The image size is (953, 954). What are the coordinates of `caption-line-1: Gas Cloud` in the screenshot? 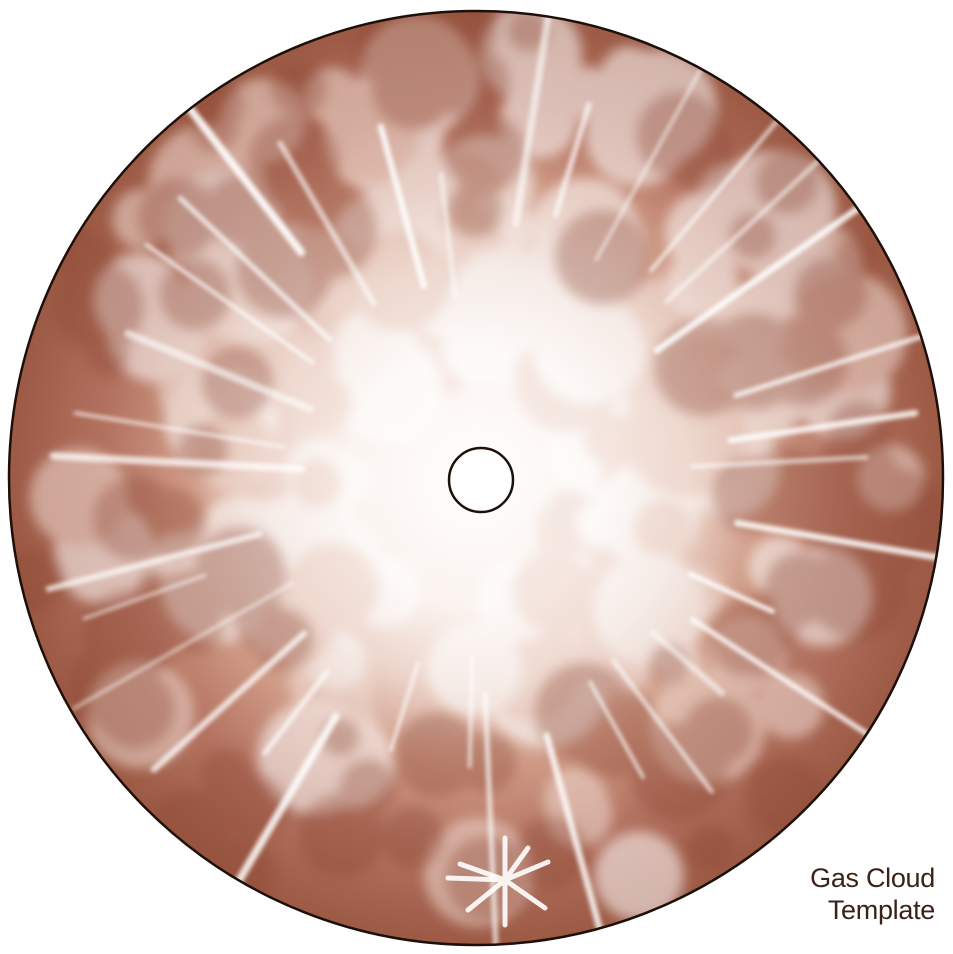 It's located at (872, 878).